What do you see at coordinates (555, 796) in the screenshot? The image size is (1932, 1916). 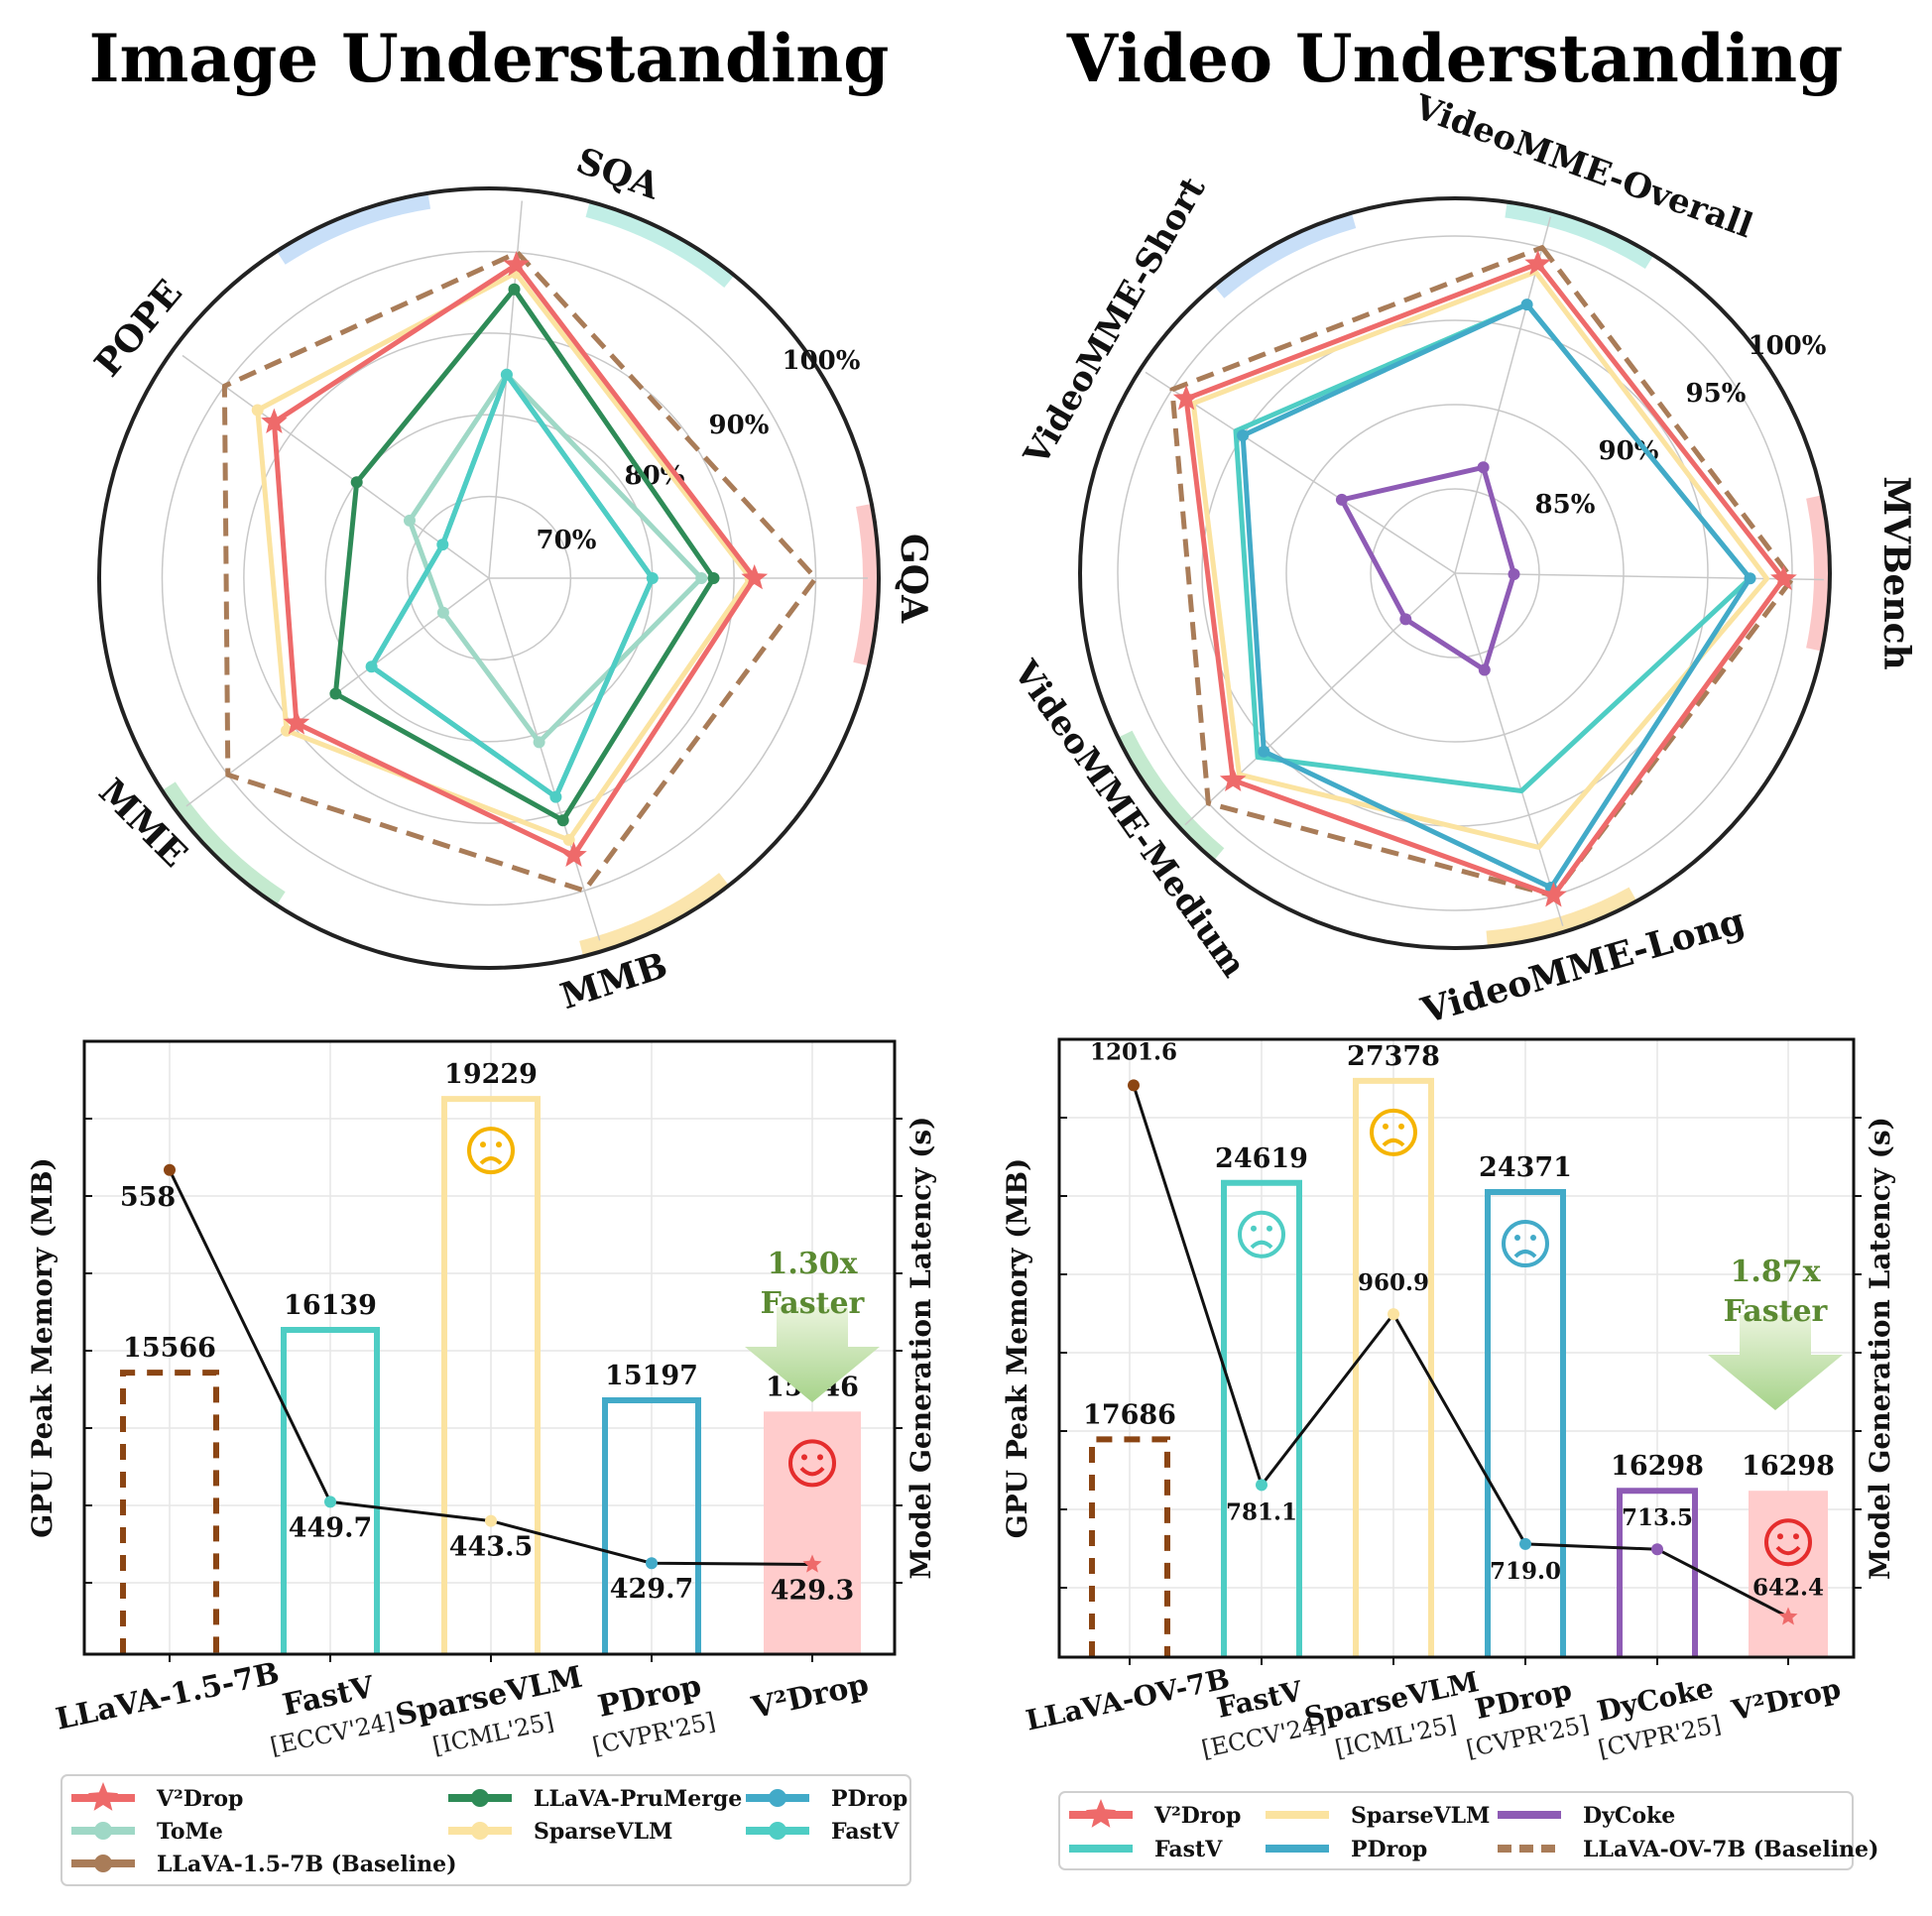 I see `radar-point-fastv` at bounding box center [555, 796].